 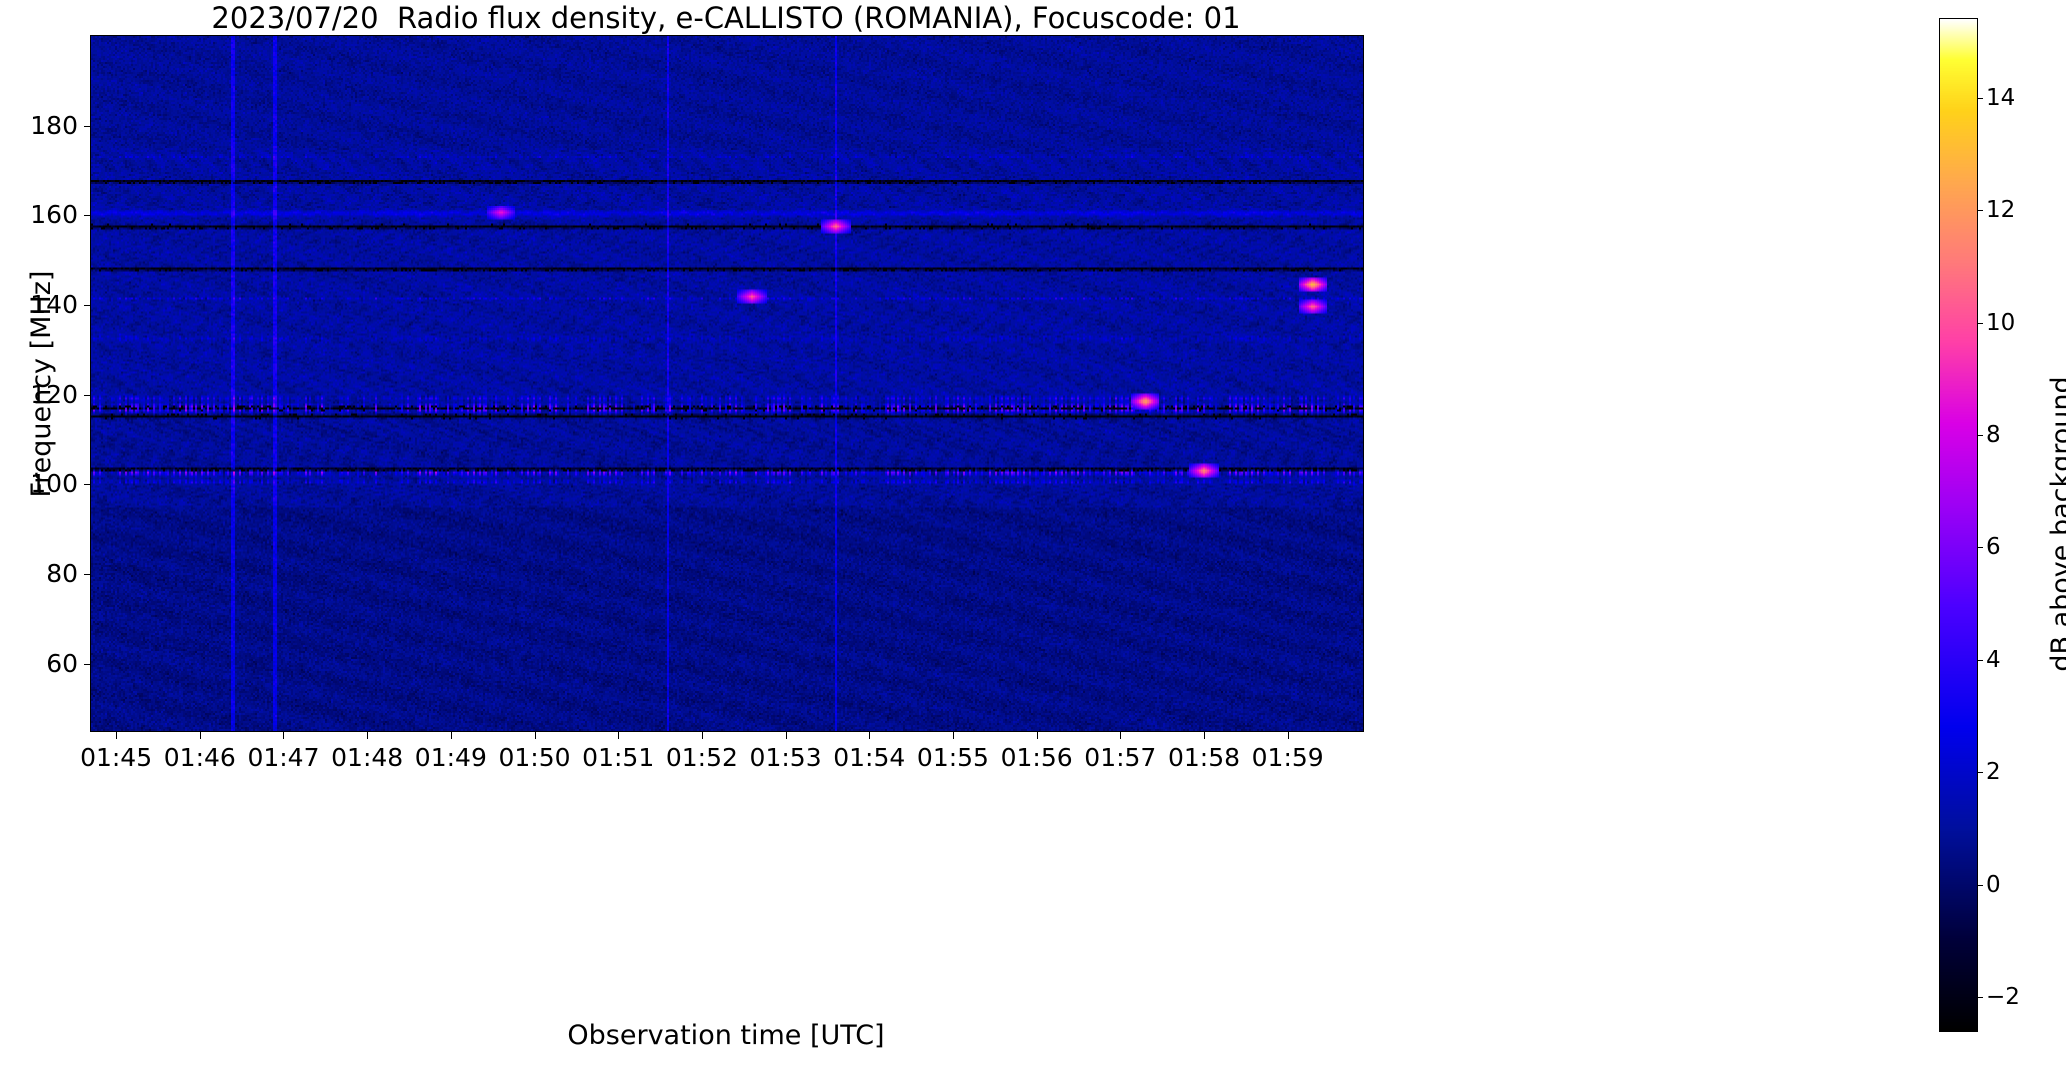 What do you see at coordinates (62, 574) in the screenshot?
I see `y-tick-label: 80` at bounding box center [62, 574].